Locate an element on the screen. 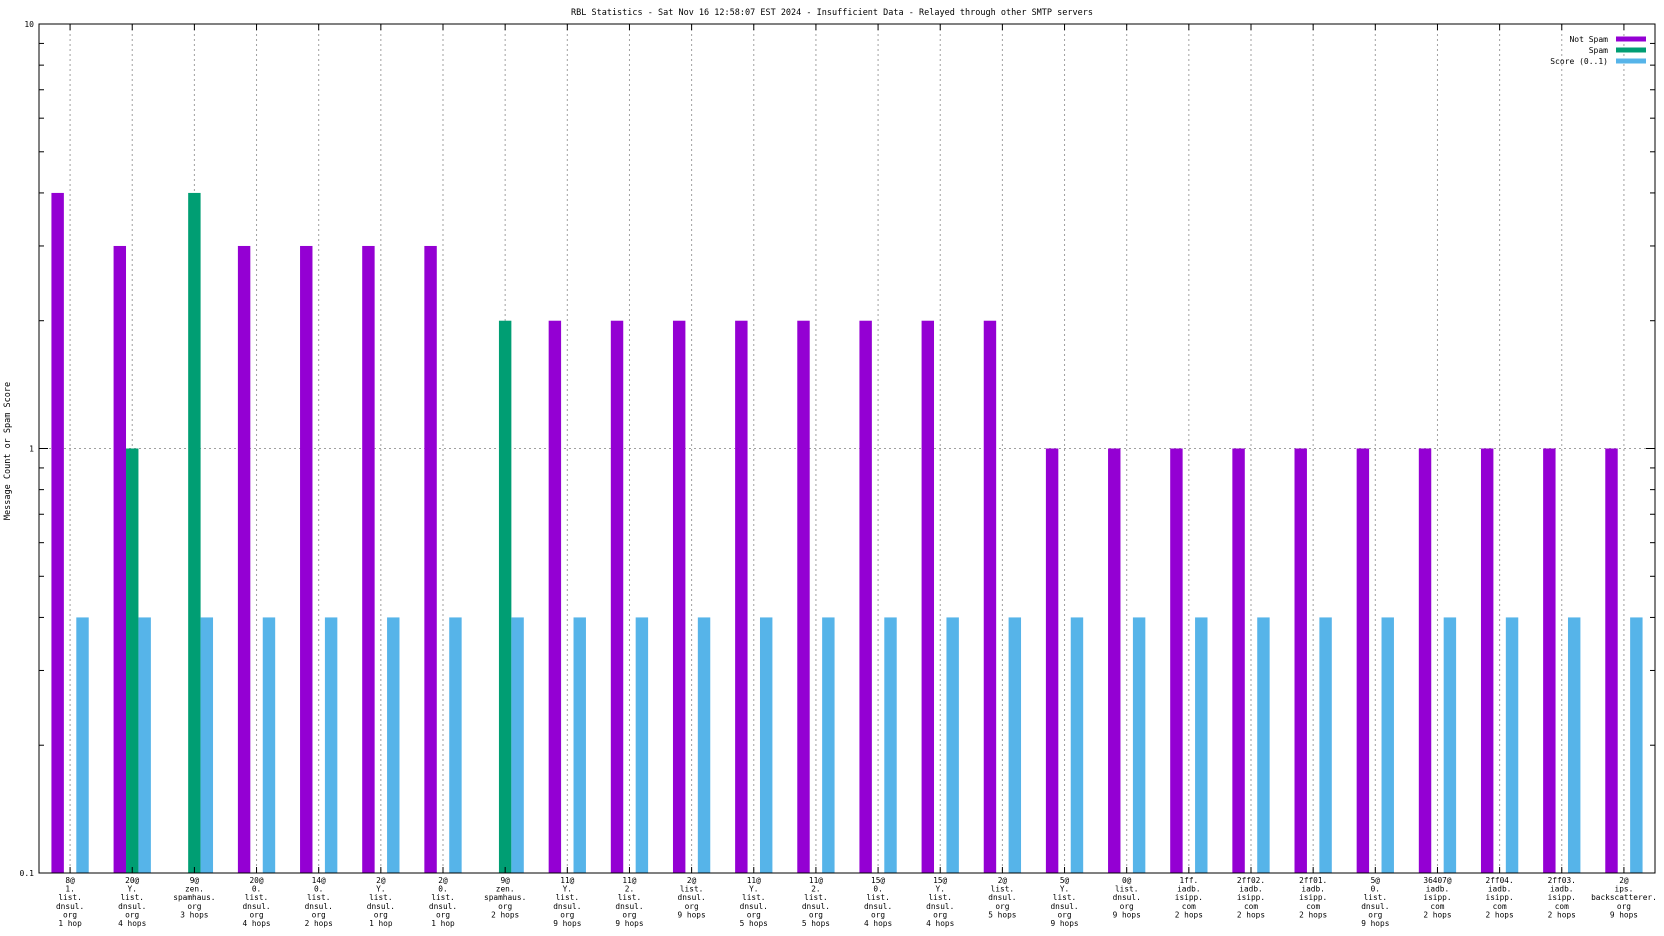  x-tick-label: 15@ is located at coordinates (940, 880).